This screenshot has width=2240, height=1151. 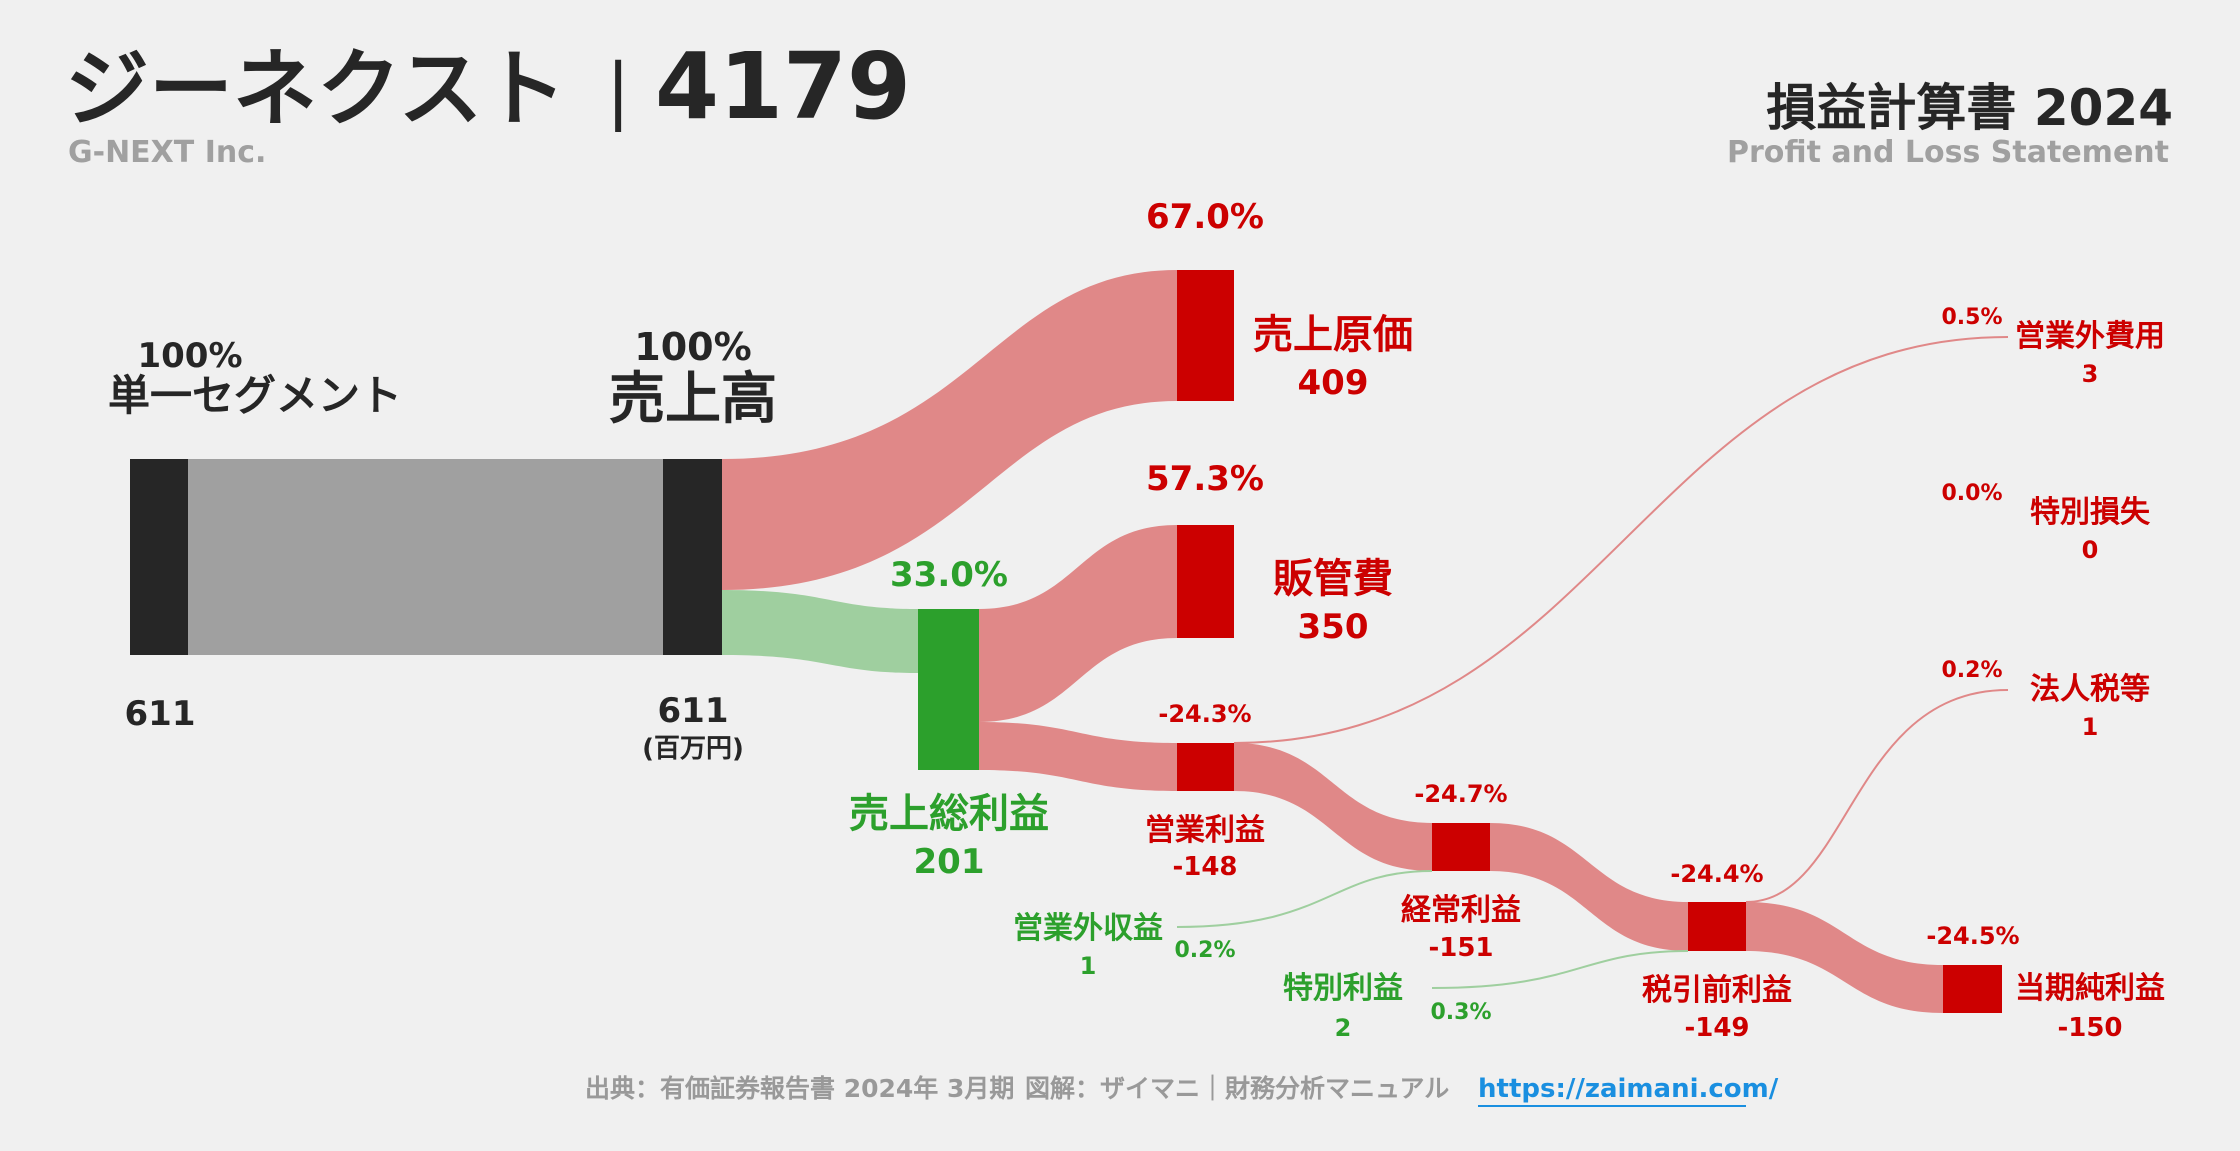 What do you see at coordinates (1205, 581) in the screenshot?
I see `node-sga` at bounding box center [1205, 581].